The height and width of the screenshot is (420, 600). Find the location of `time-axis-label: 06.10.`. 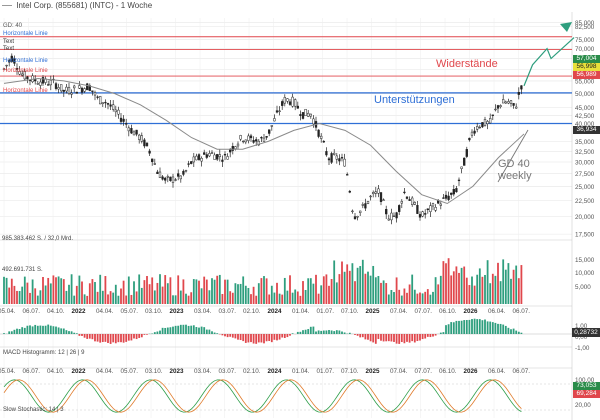

time-axis-label: 06.10. is located at coordinates (448, 311).